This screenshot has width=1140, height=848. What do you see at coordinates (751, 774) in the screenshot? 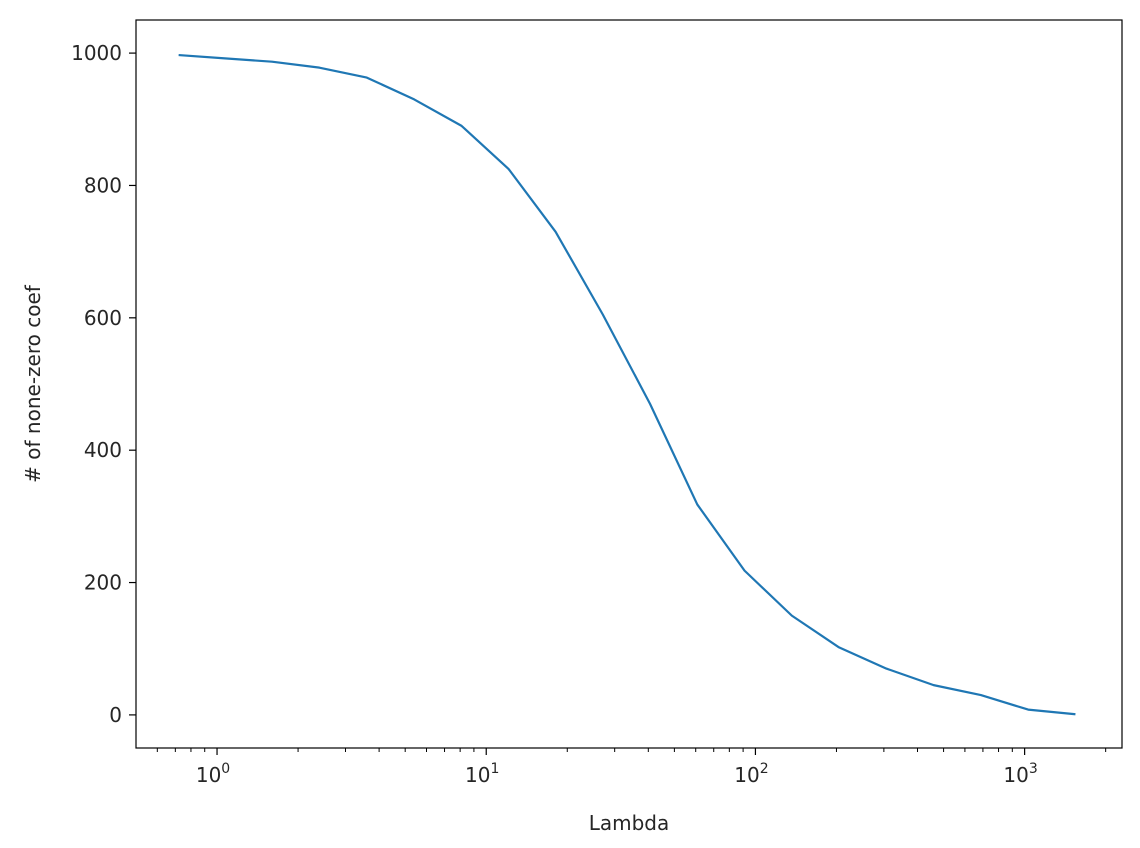
I see `x-tick-label: 10²` at bounding box center [751, 774].